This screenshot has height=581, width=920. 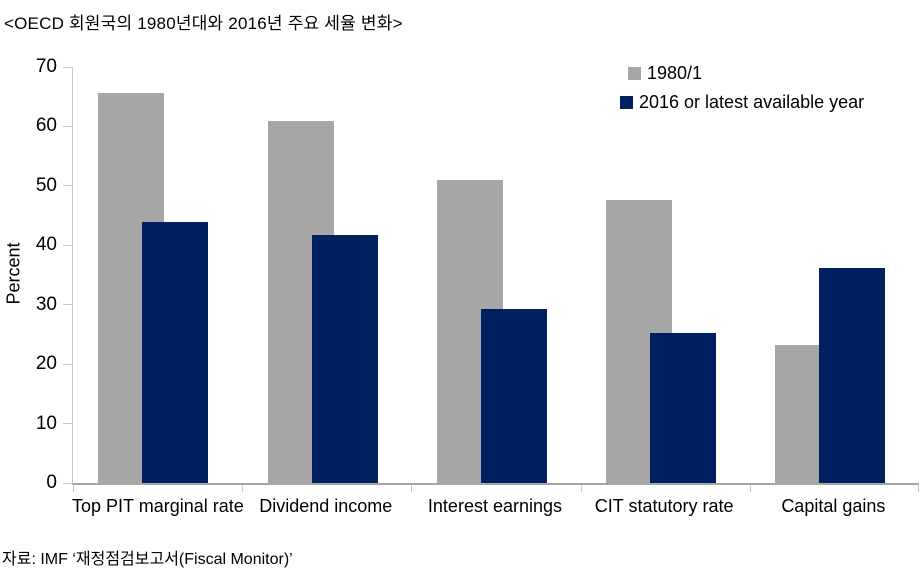 I want to click on bar-2016-group3, so click(x=513, y=395).